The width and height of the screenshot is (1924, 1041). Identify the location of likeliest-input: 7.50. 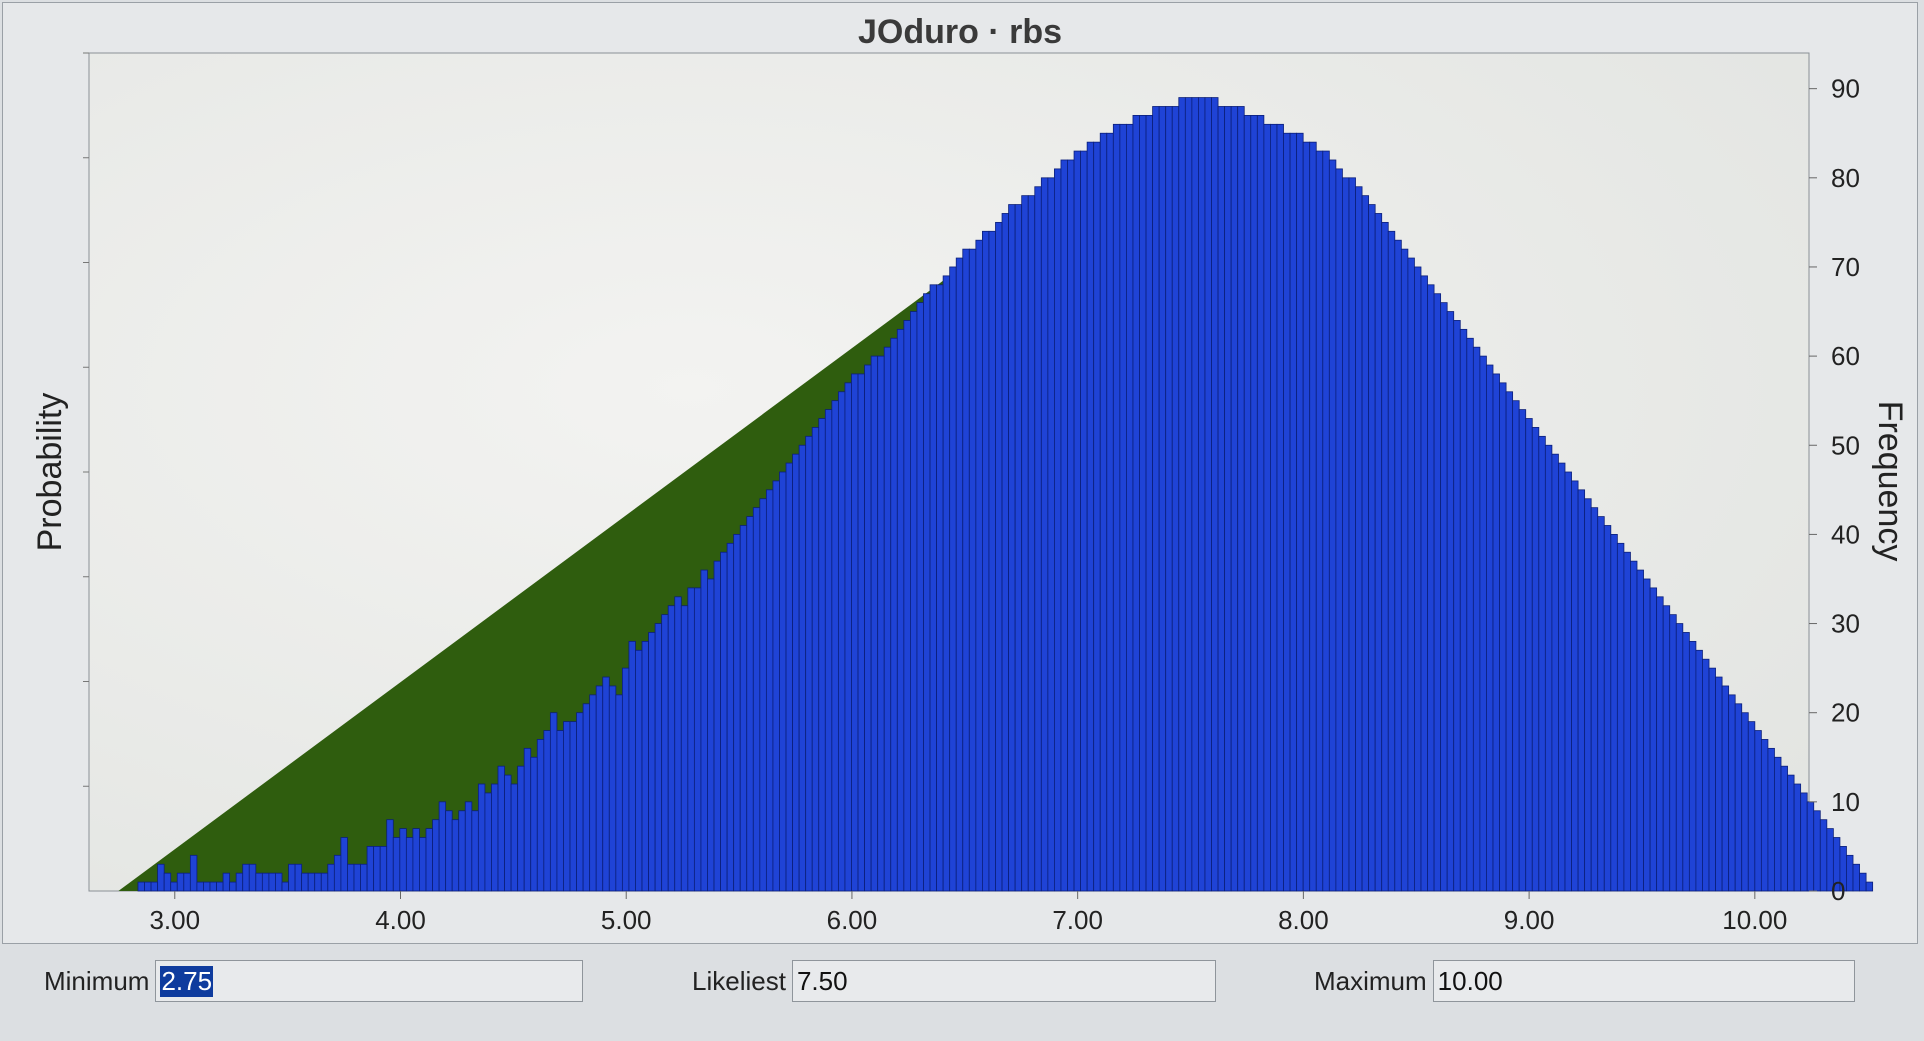
(1003, 981).